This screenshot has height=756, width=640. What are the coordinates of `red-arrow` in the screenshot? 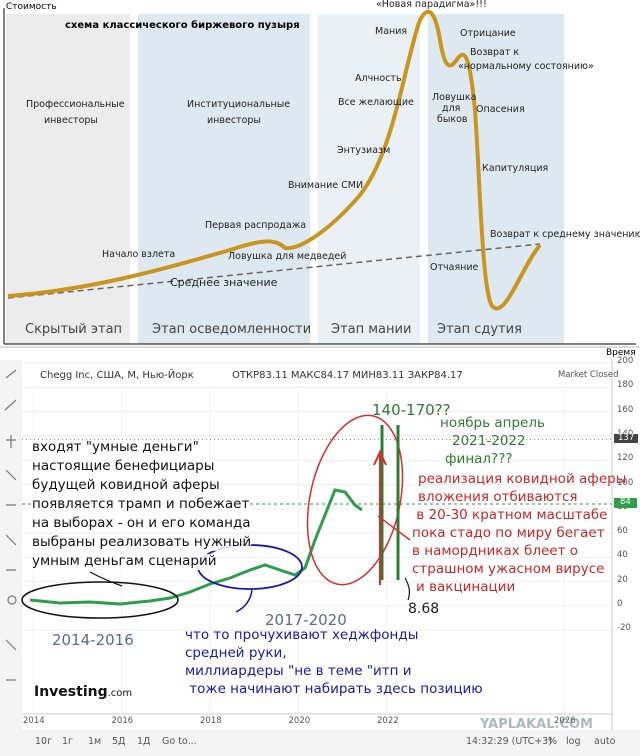 It's located at (380, 517).